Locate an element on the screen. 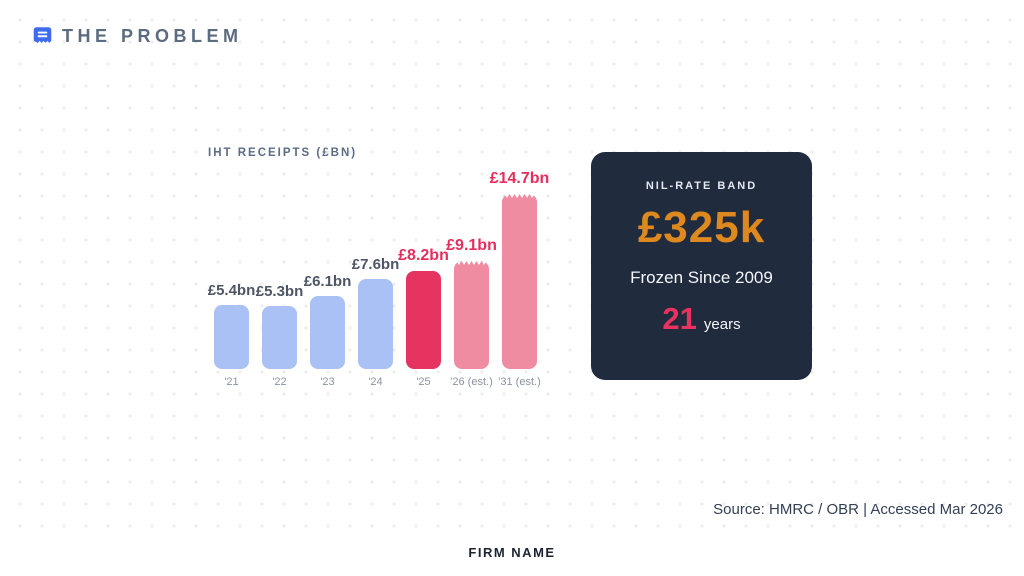  bar-value-label: £6.1bn is located at coordinates (327, 281).